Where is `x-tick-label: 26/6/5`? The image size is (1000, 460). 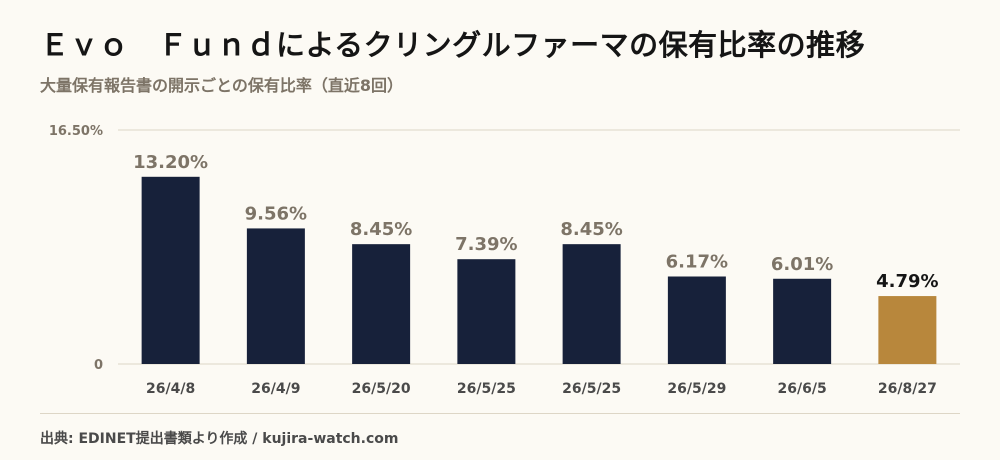
x-tick-label: 26/6/5 is located at coordinates (802, 389).